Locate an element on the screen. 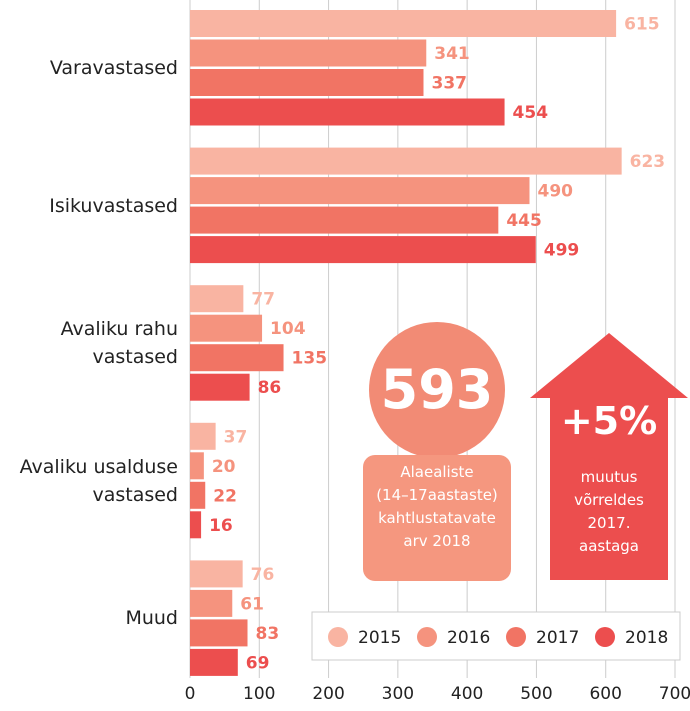 The image size is (690, 711). legend-label: 2017 is located at coordinates (557, 638).